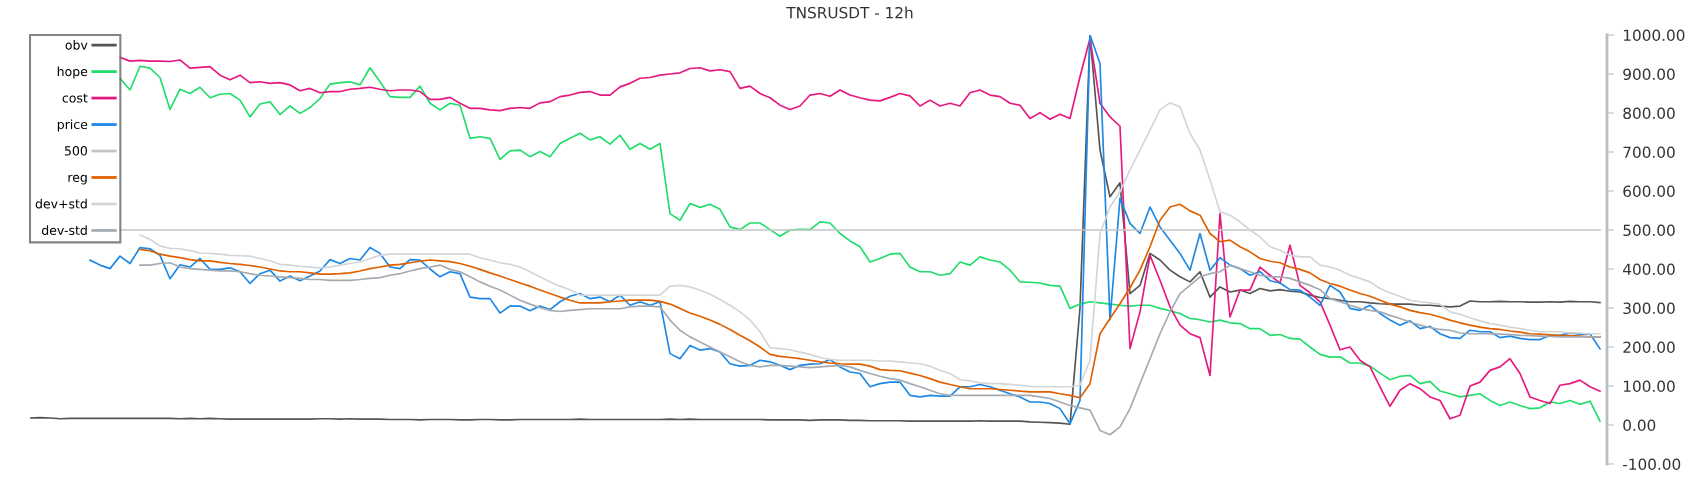 This screenshot has height=500, width=1700. I want to click on y-tick-label: 200.00, so click(1649, 347).